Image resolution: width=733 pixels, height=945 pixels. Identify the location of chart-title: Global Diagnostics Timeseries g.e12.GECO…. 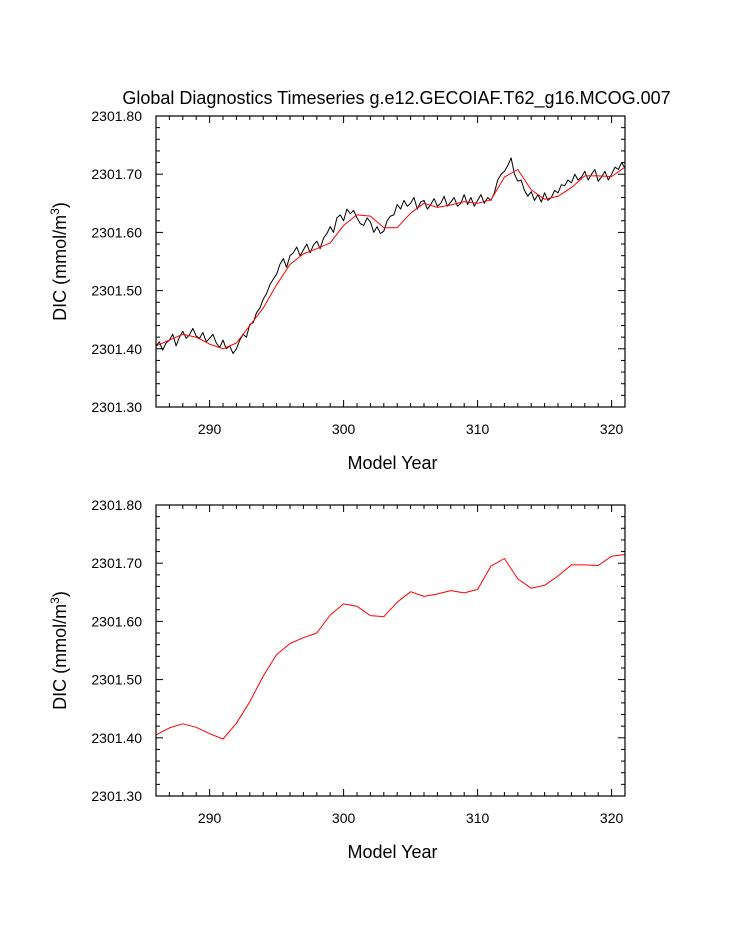
(396, 98).